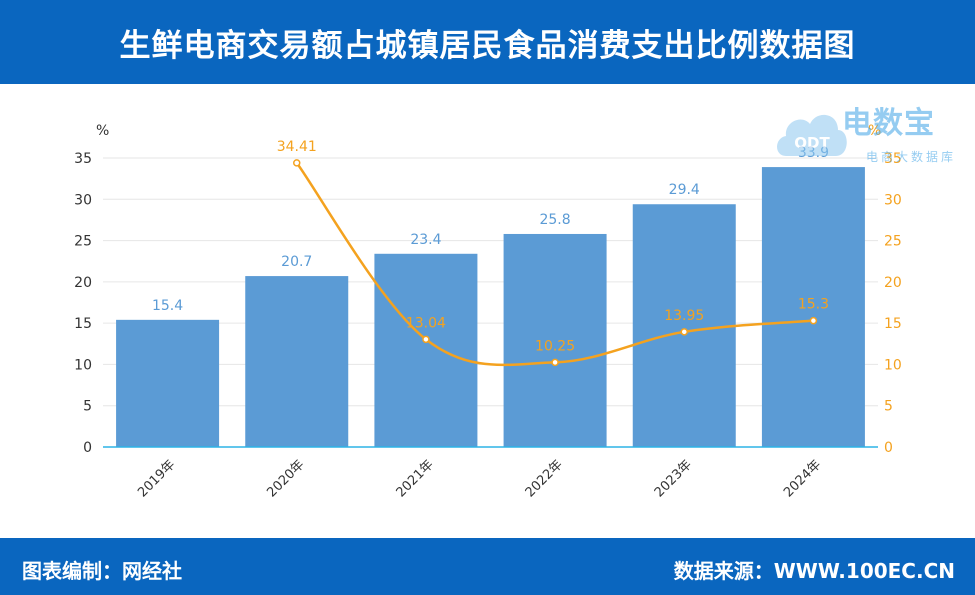 The image size is (975, 595). I want to click on bar-data-label: 29.4, so click(684, 190).